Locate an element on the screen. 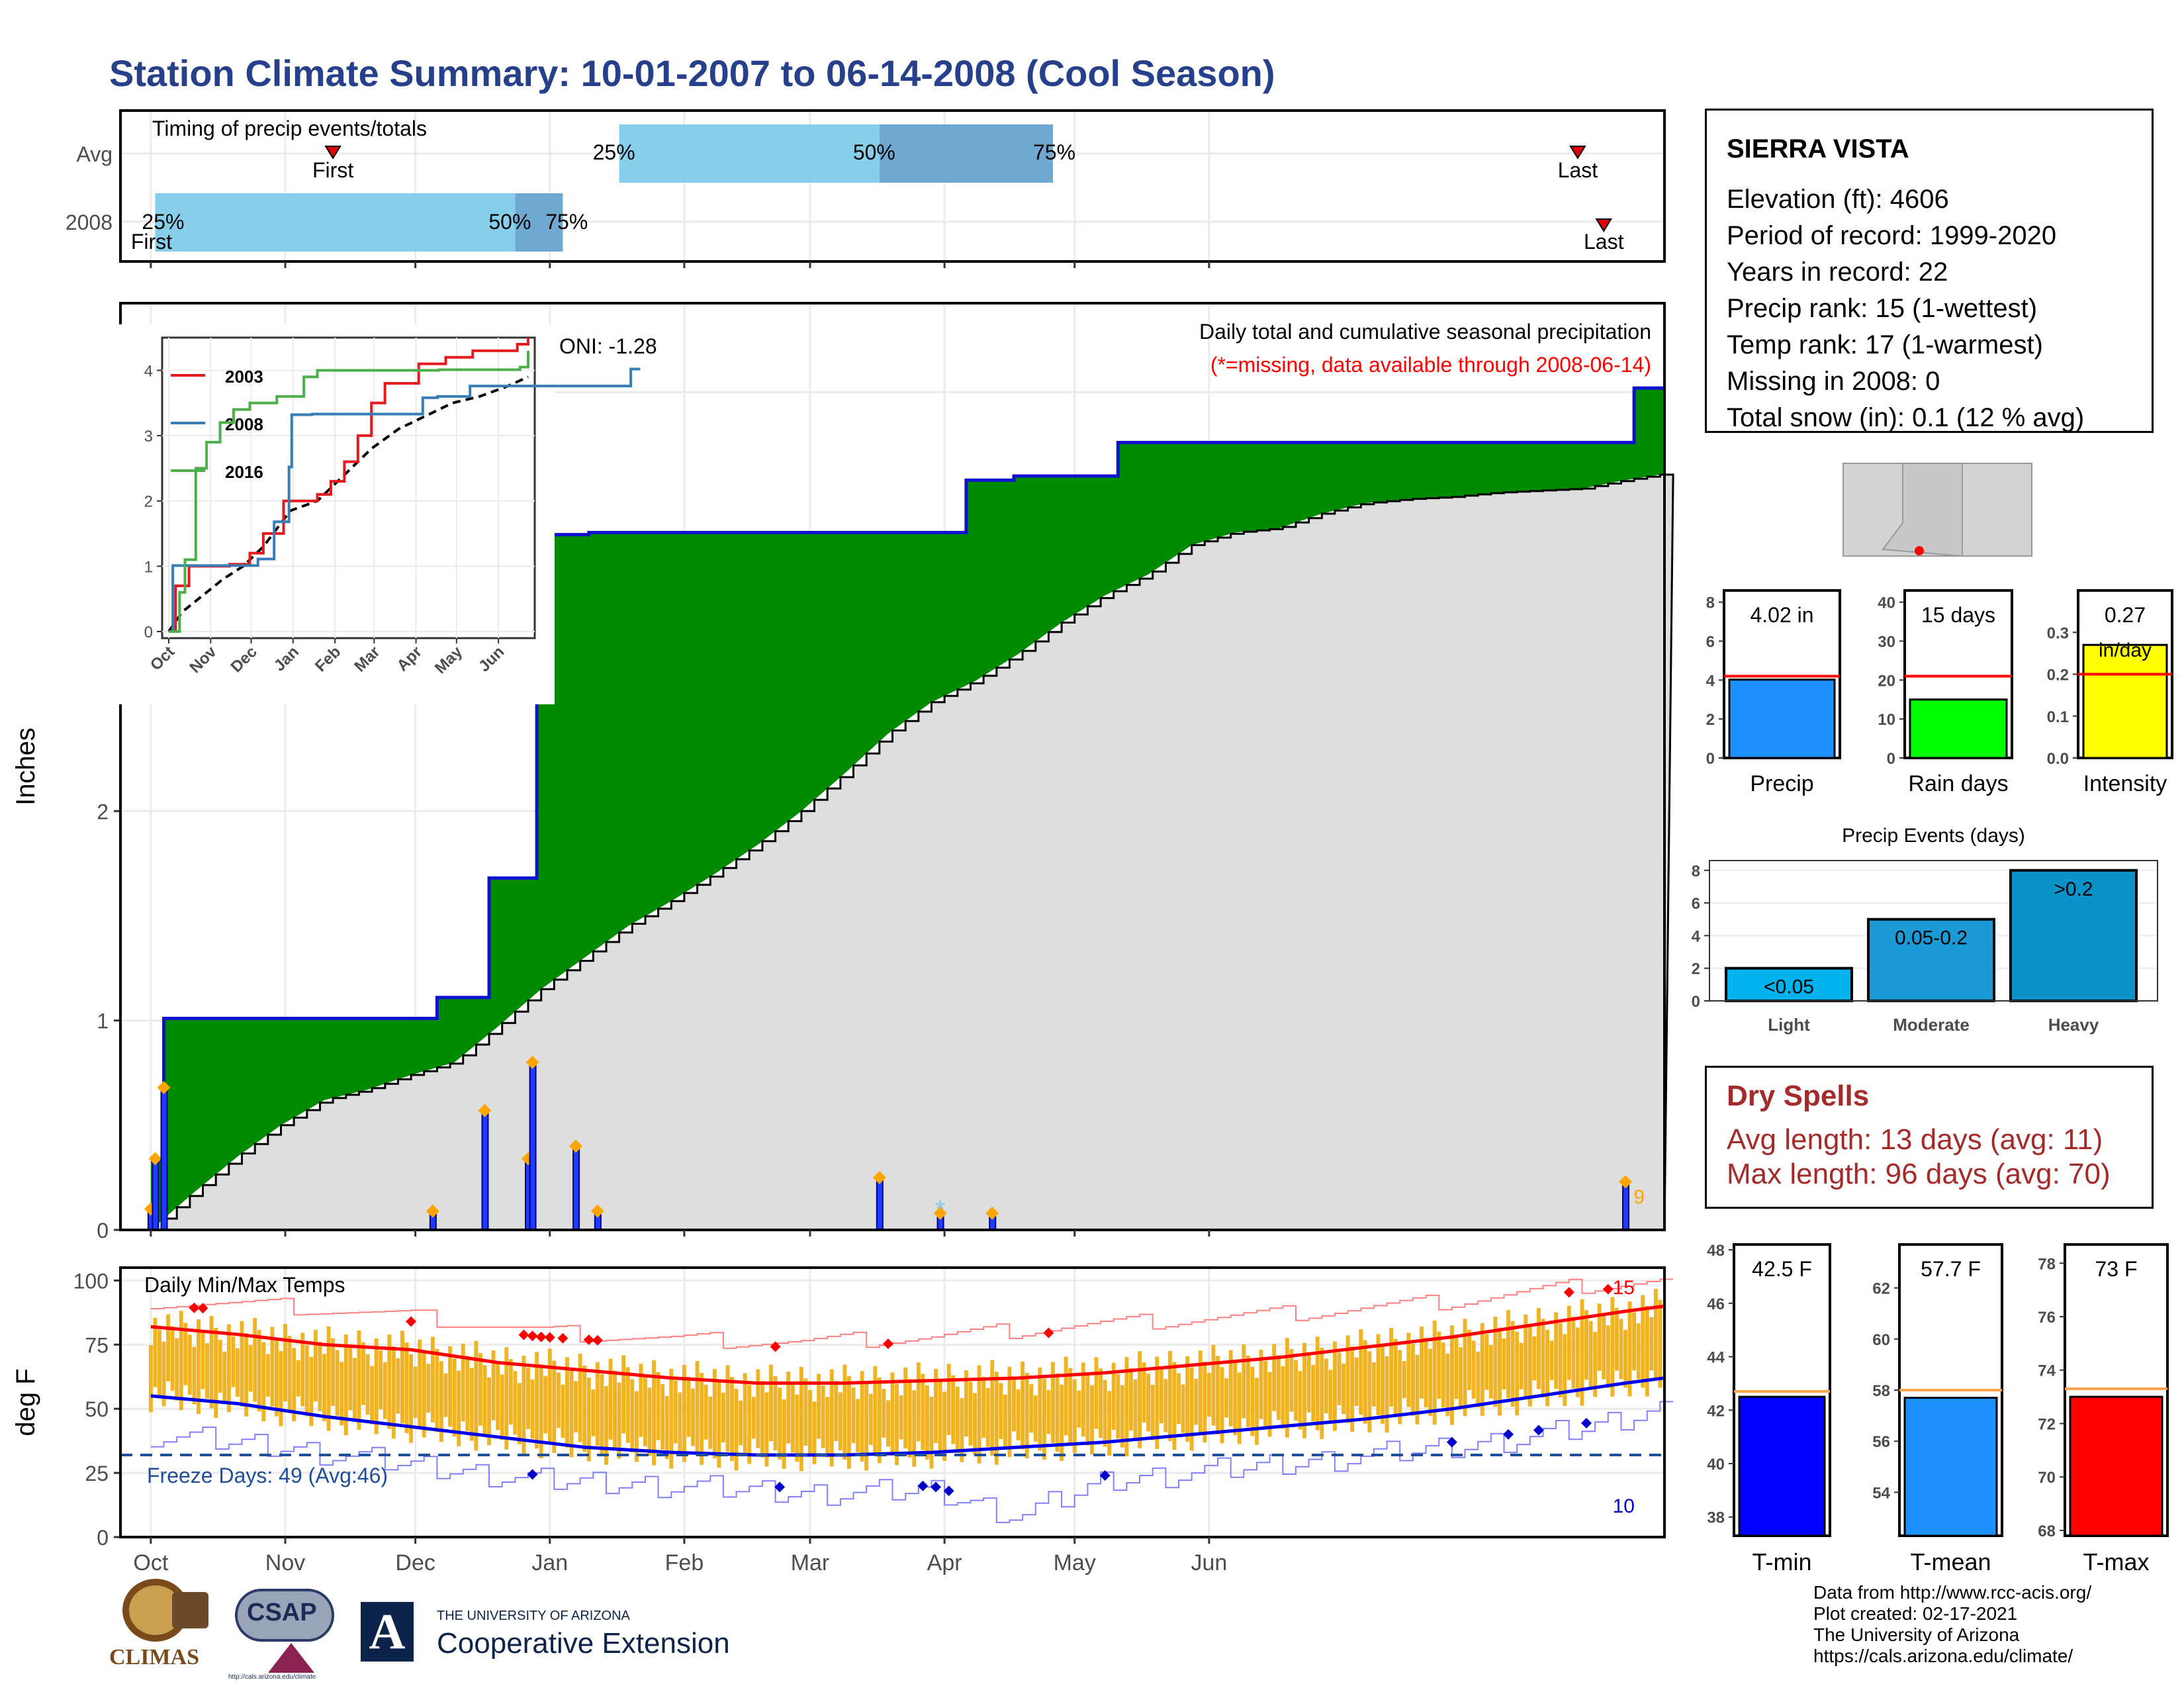 Image resolution: width=2184 pixels, height=1688 pixels. temp-summary-y-tick-label: 76 is located at coordinates (2047, 1318).